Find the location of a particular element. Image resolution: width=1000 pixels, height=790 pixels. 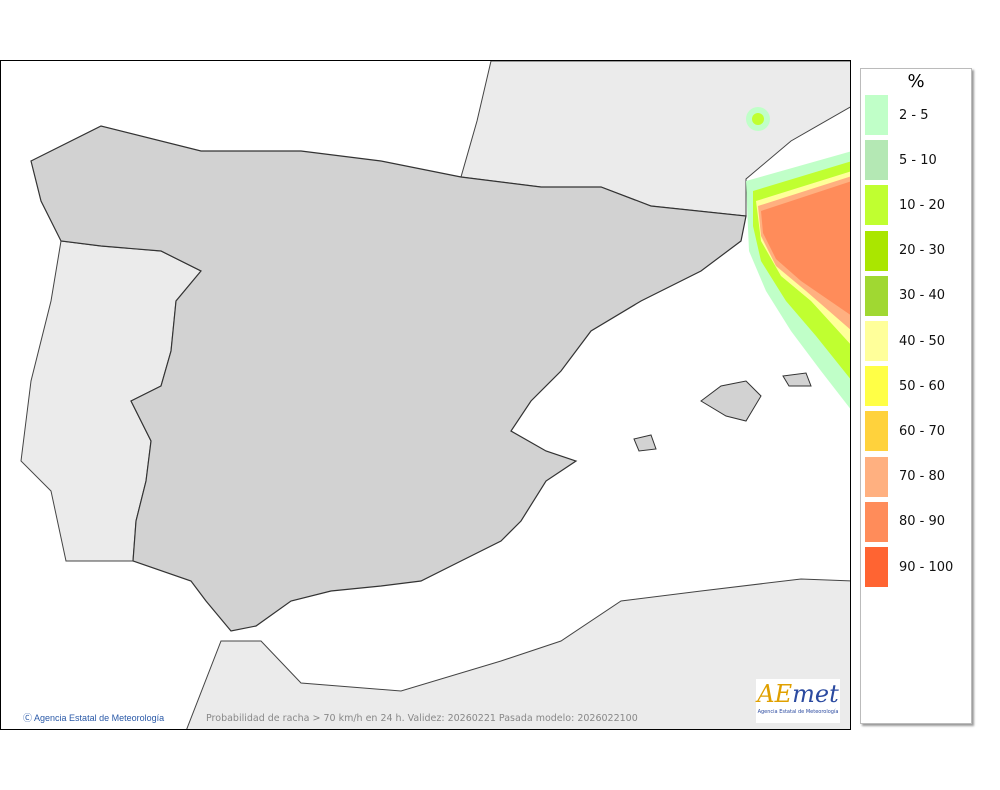

legend-item: 2 - 5 is located at coordinates (897, 115).